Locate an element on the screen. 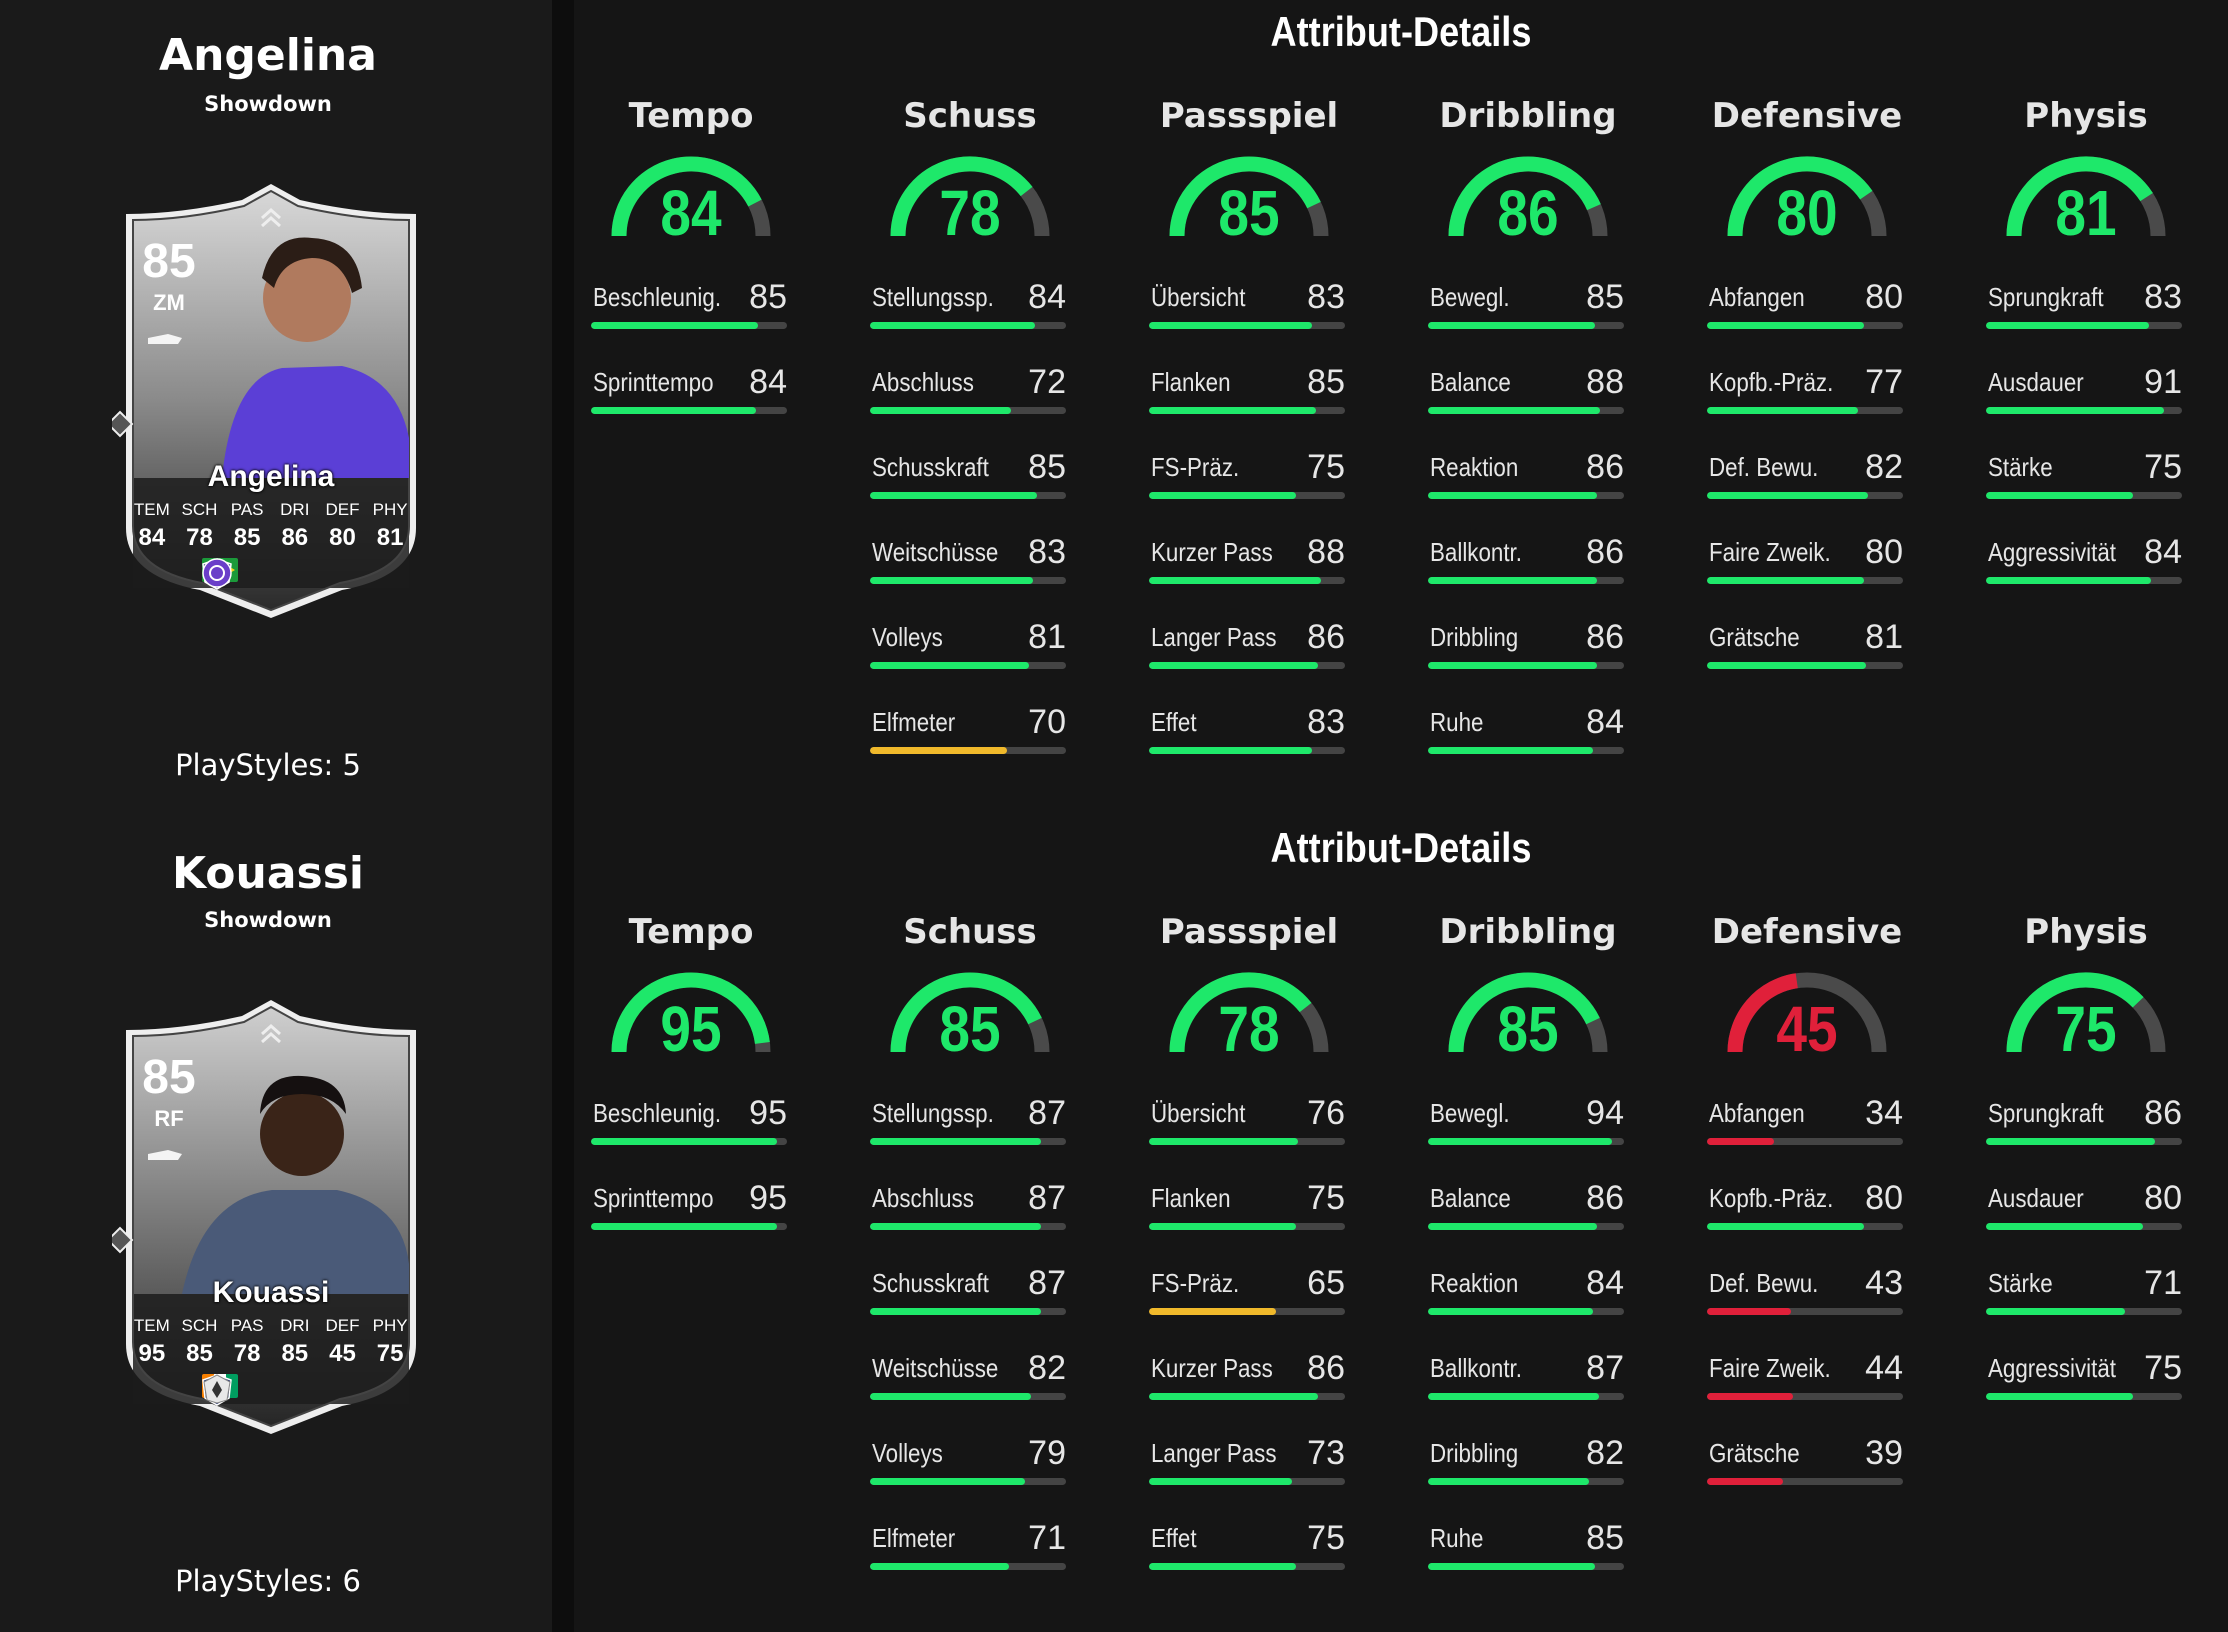 The height and width of the screenshot is (1632, 2228). attribute-row: Ruhe 84 is located at coordinates (1528, 735).